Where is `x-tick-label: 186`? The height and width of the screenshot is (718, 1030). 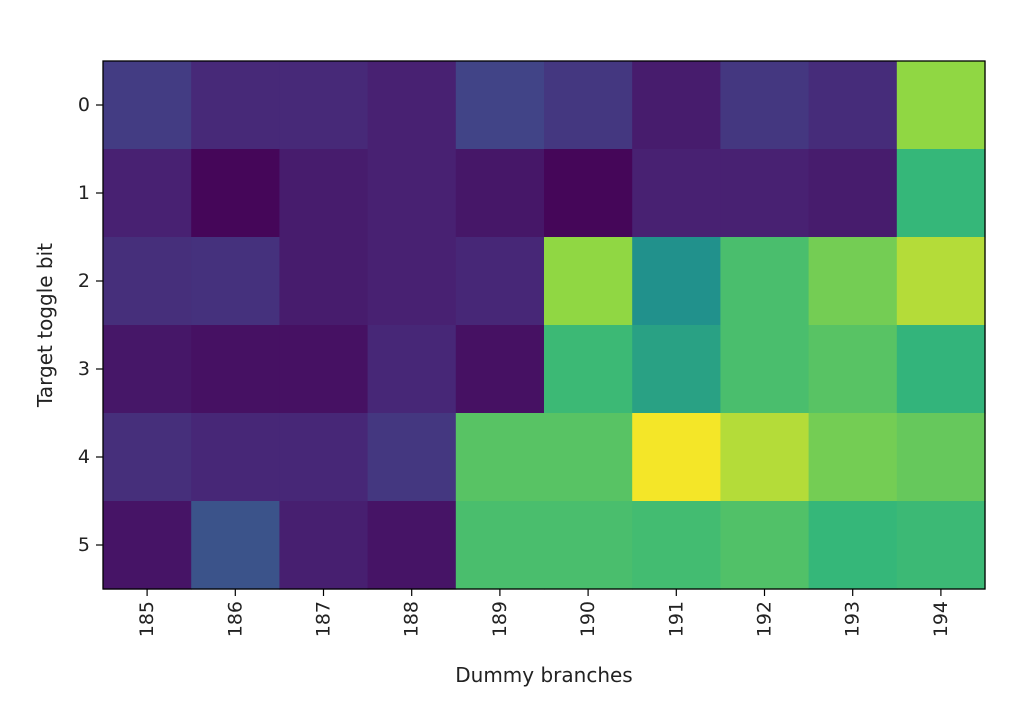
x-tick-label: 186 is located at coordinates (235, 619).